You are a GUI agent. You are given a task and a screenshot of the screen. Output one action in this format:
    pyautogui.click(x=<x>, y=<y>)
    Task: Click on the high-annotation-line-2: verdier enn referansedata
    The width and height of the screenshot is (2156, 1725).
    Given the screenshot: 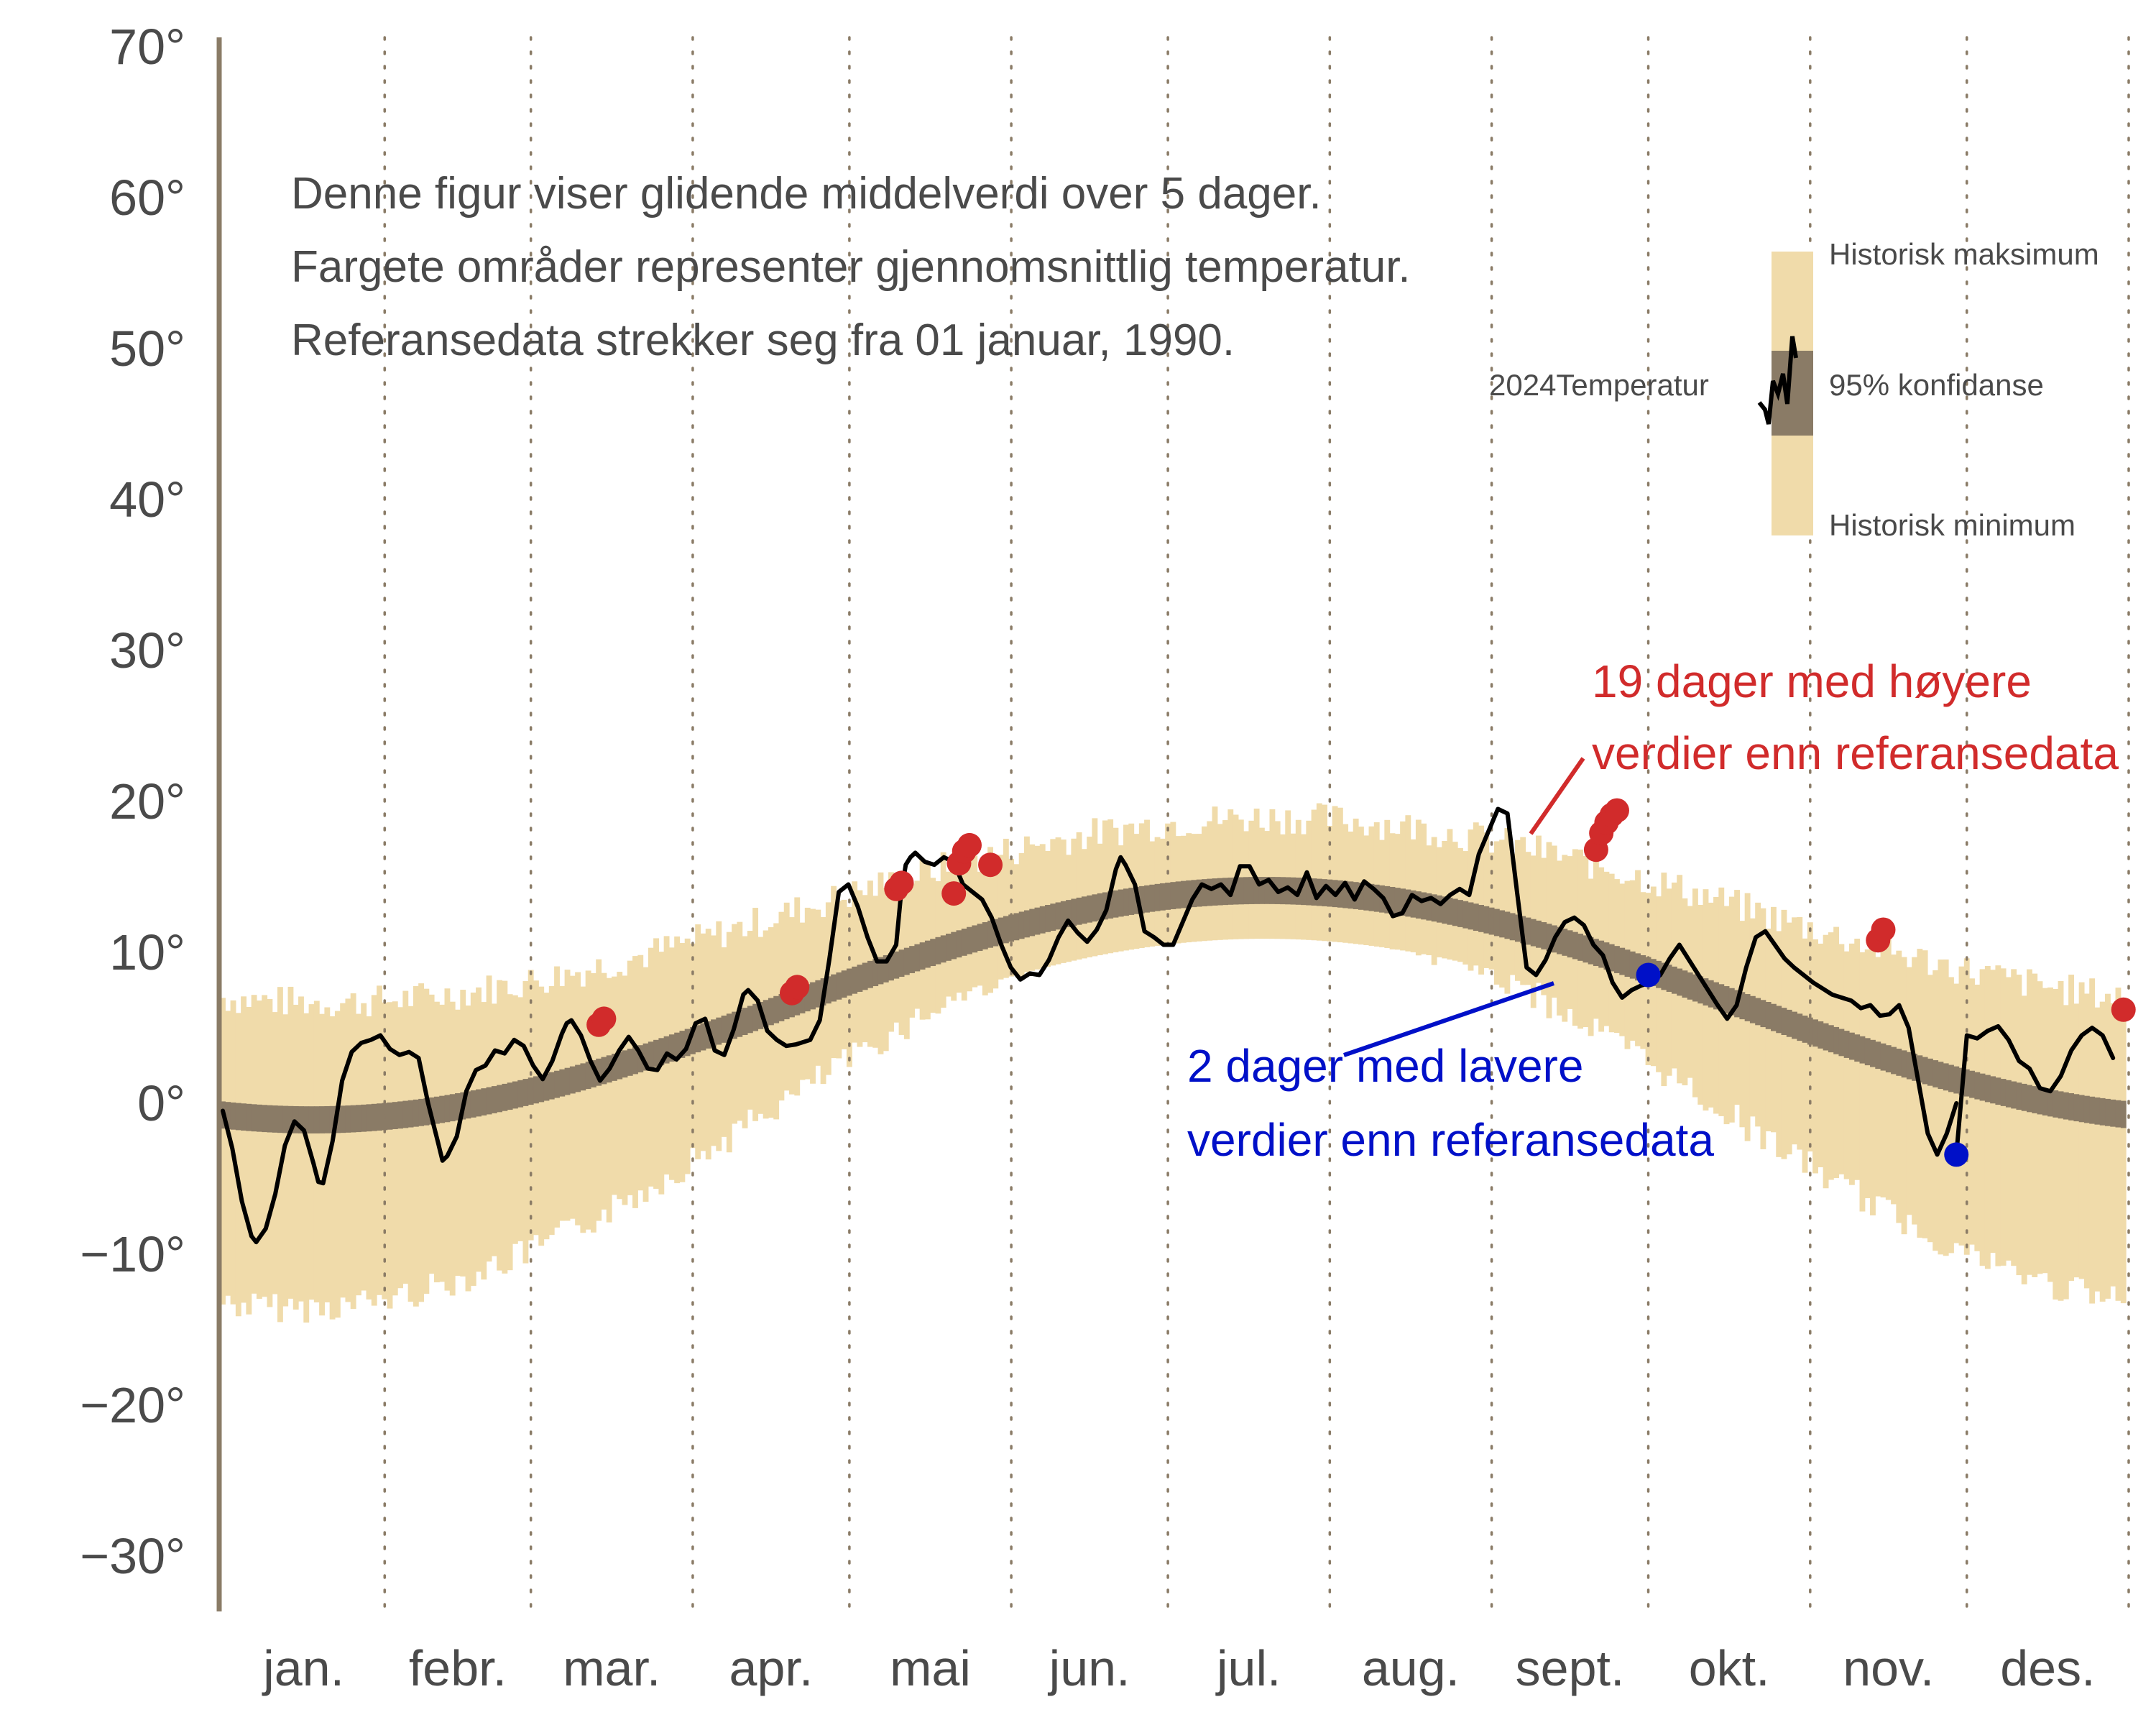 What is the action you would take?
    pyautogui.click(x=1856, y=753)
    